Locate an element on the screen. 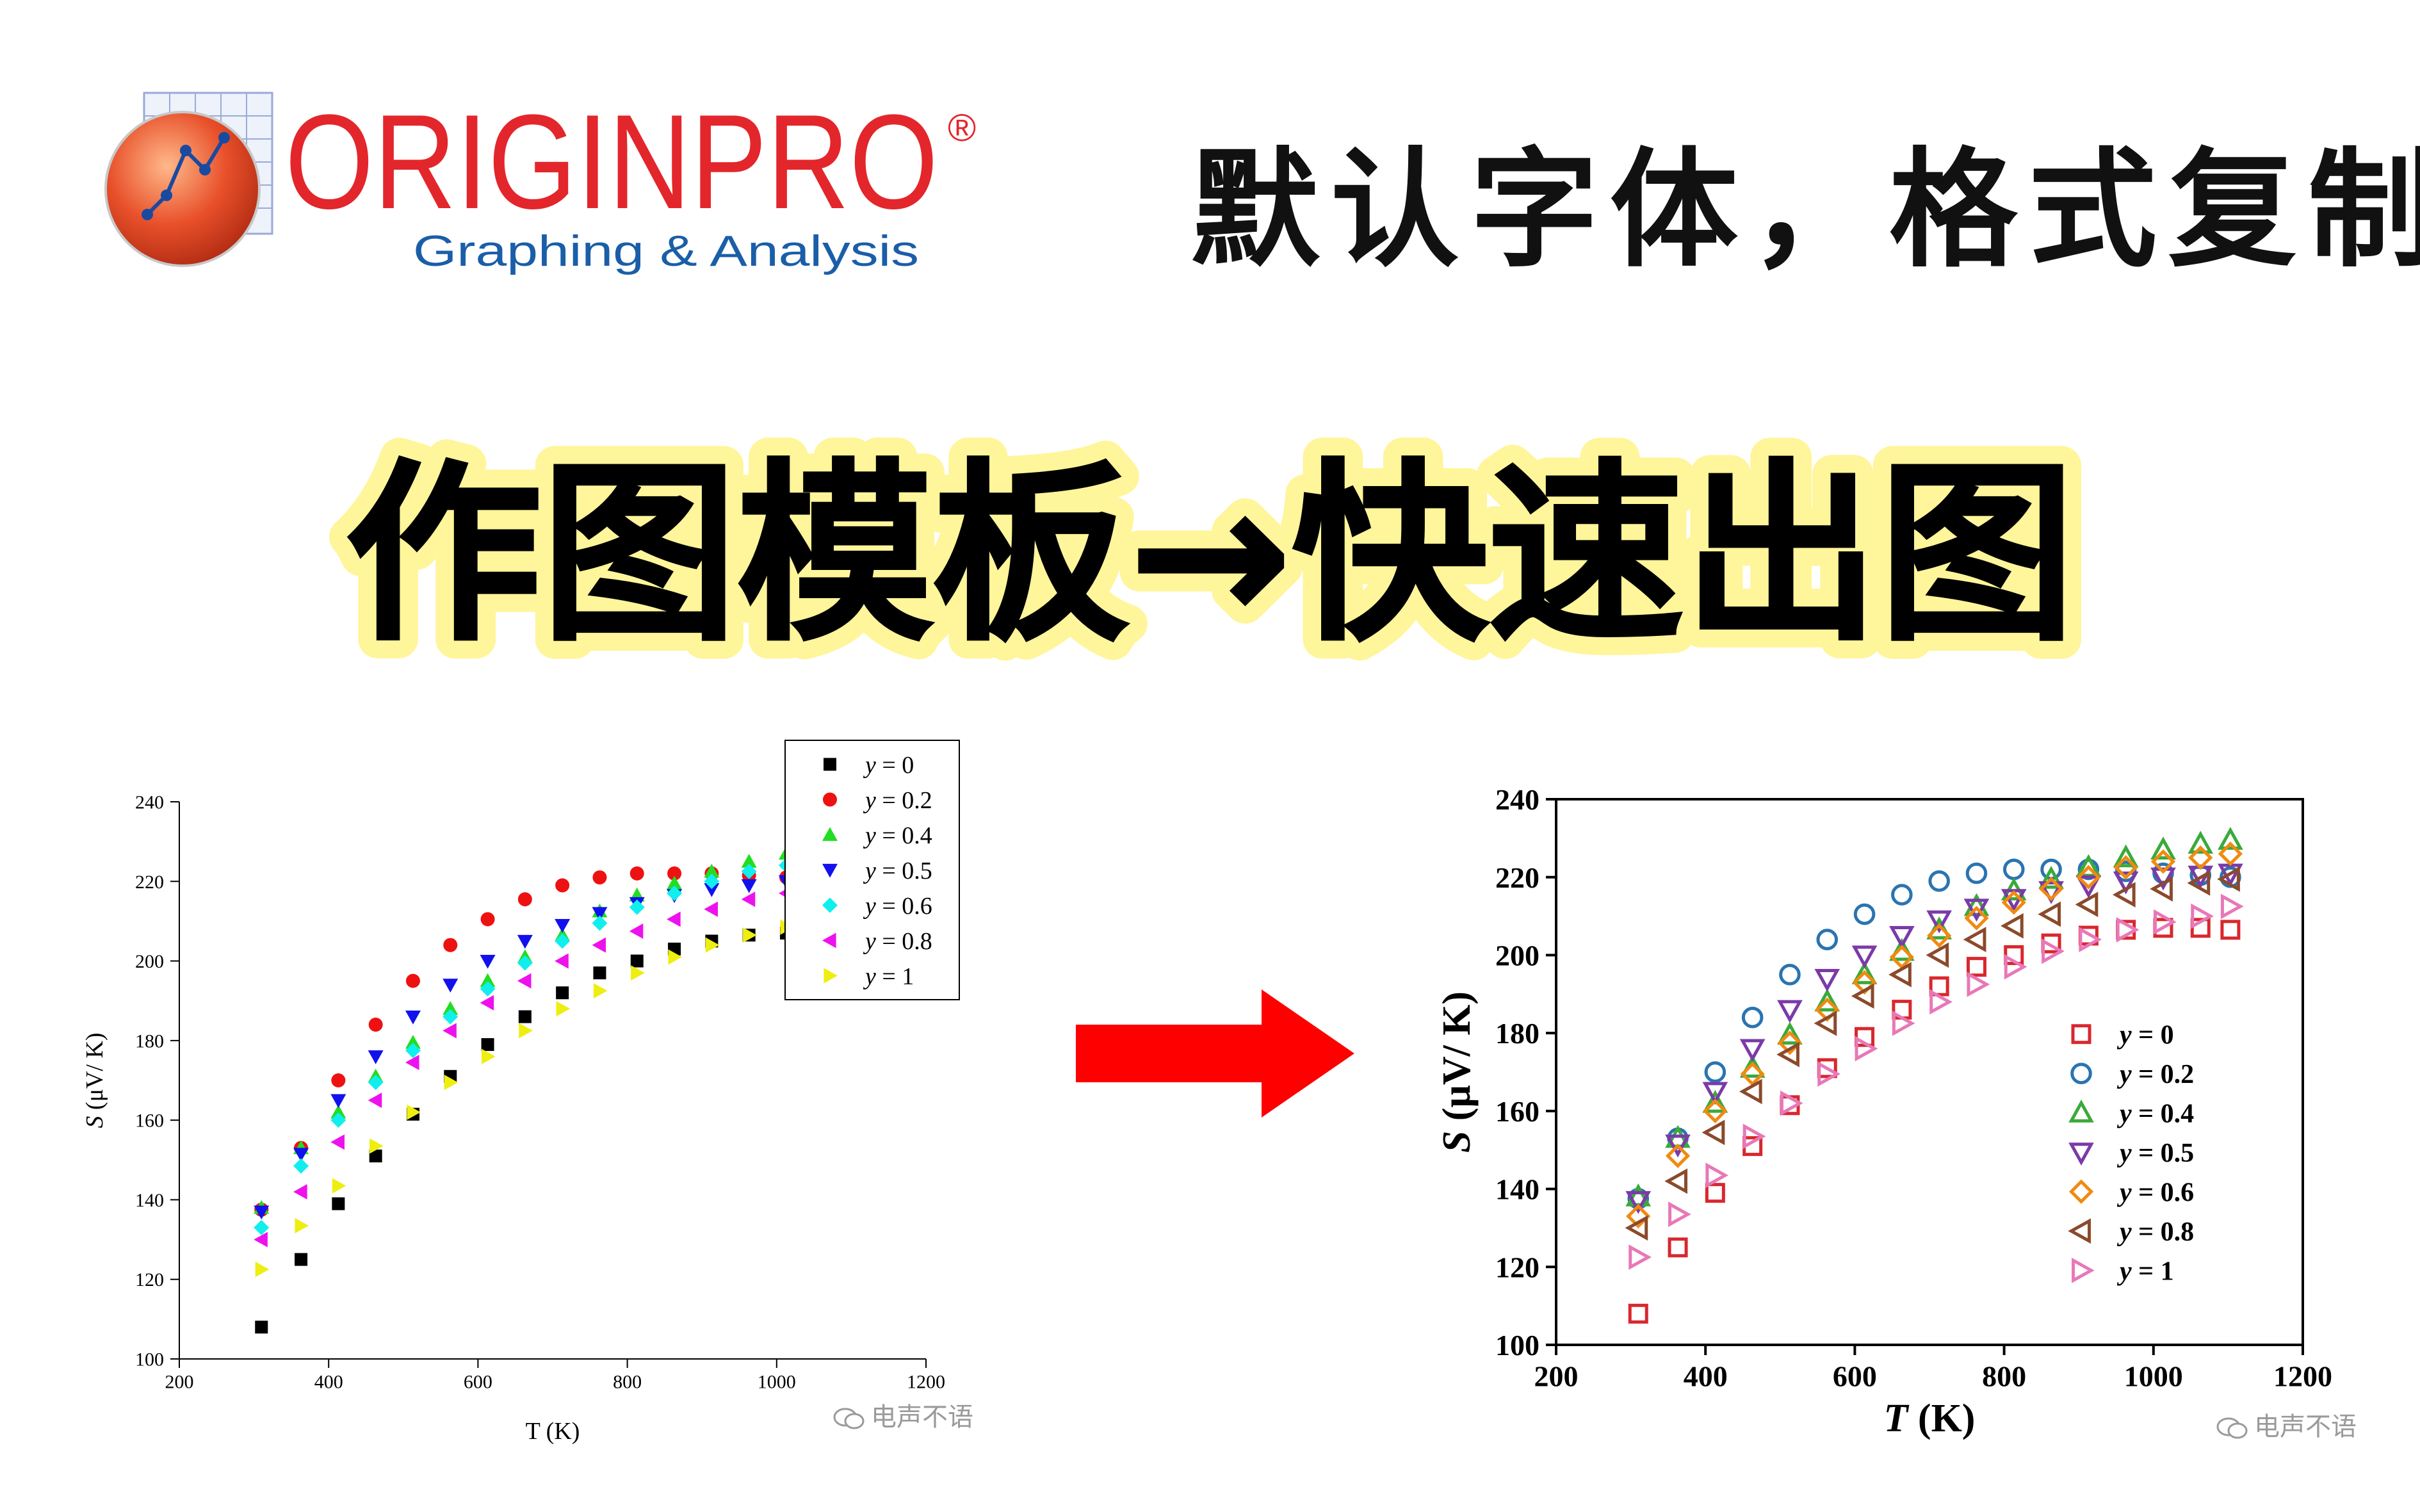  logo-registered-mark: ® is located at coordinates (962, 127).